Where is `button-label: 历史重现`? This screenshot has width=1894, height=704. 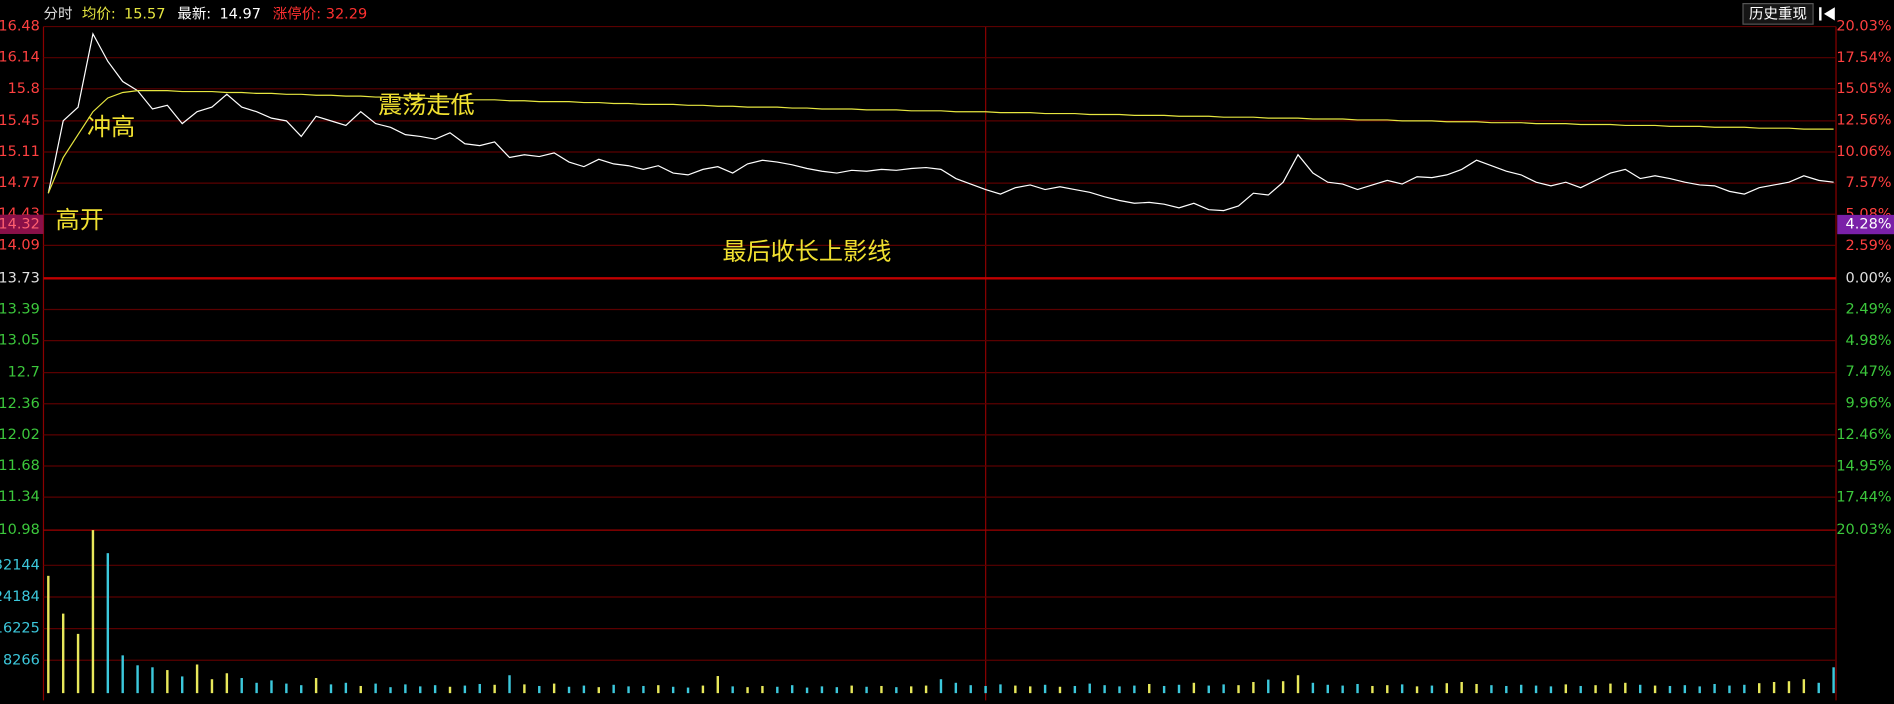
button-label: 历史重现 is located at coordinates (1778, 13).